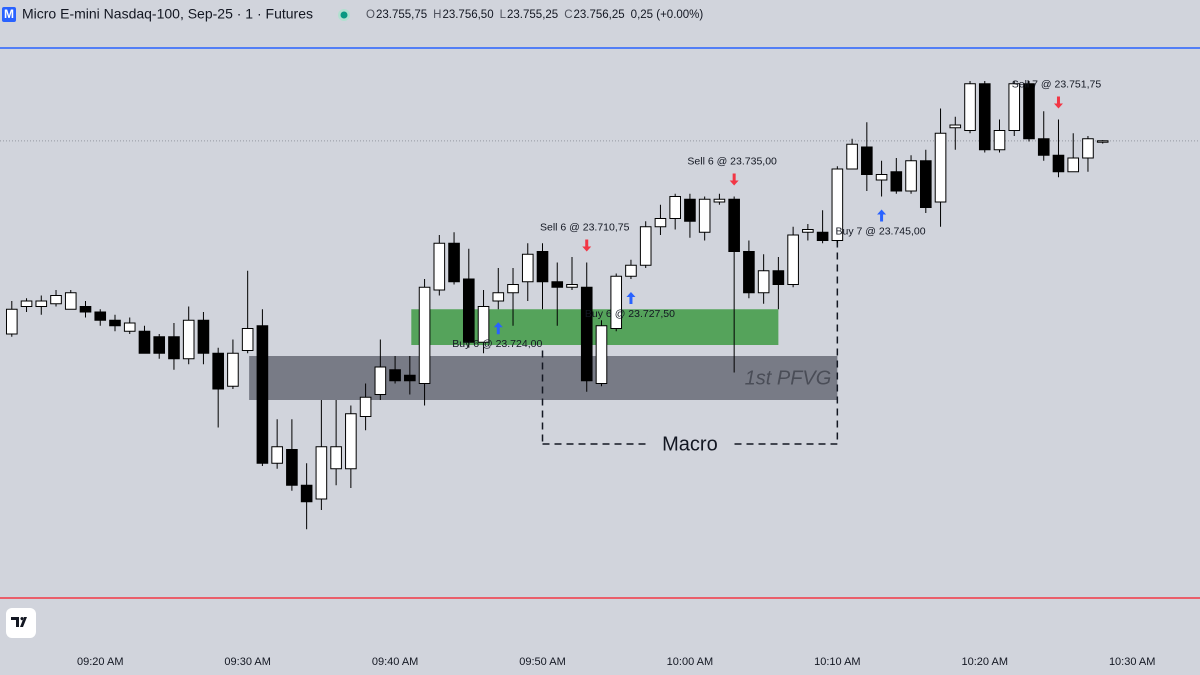  What do you see at coordinates (100, 662) in the screenshot?
I see `x-tick-label: 09:20 AM` at bounding box center [100, 662].